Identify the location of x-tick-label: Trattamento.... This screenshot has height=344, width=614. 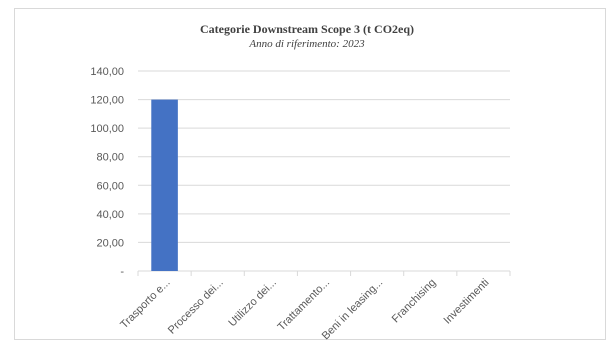
(304, 305).